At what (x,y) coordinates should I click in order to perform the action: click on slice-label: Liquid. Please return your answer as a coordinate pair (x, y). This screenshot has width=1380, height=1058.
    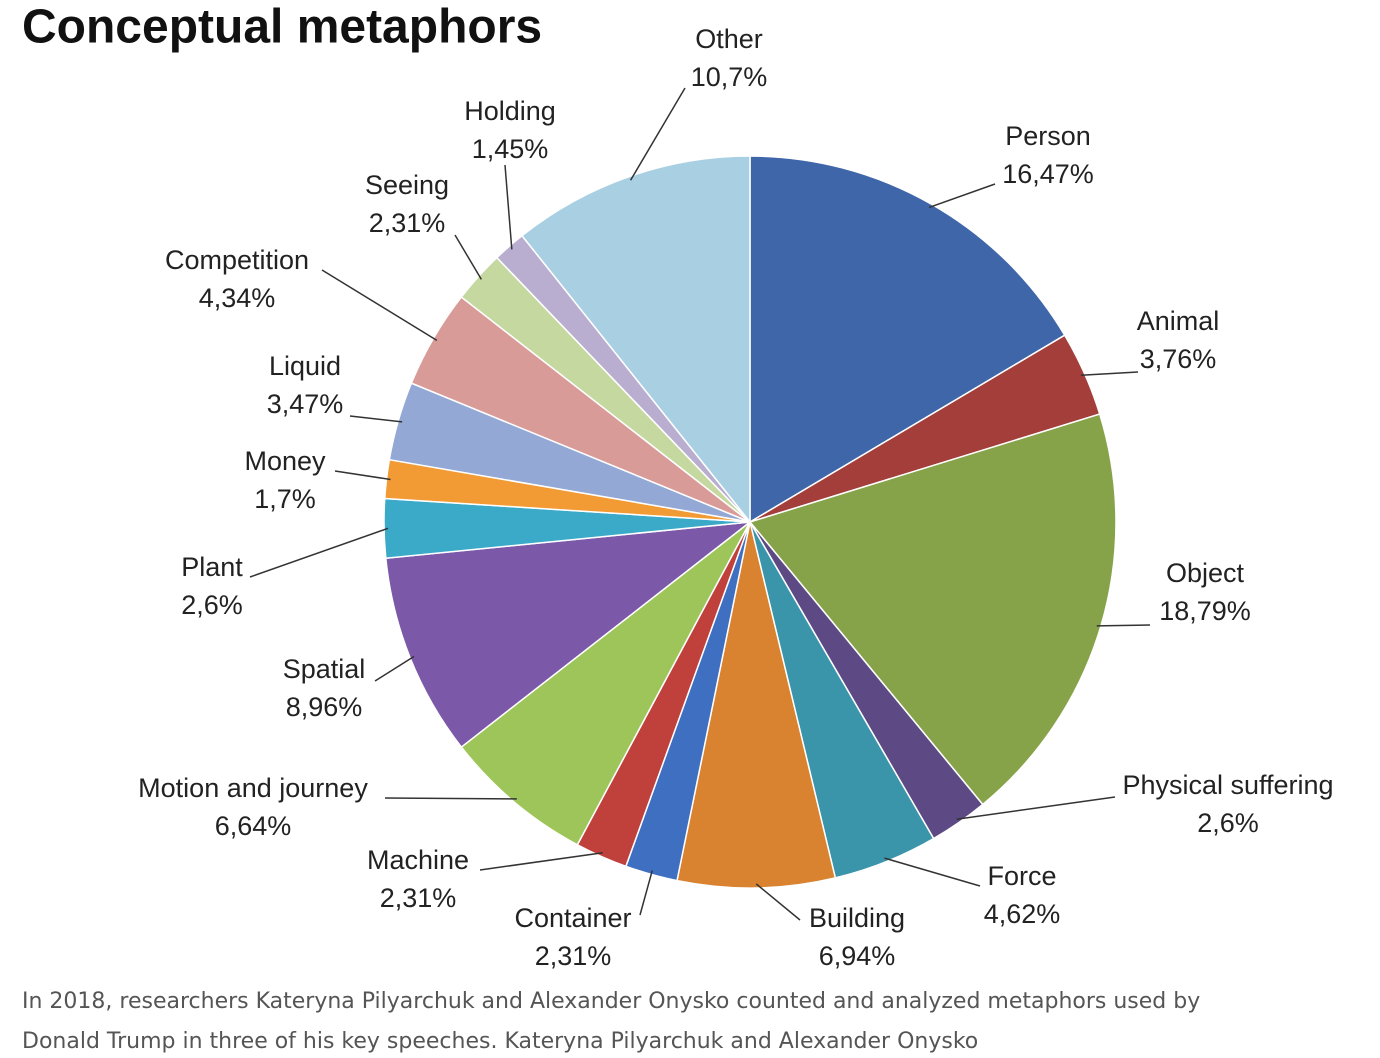
    Looking at the image, I should click on (305, 366).